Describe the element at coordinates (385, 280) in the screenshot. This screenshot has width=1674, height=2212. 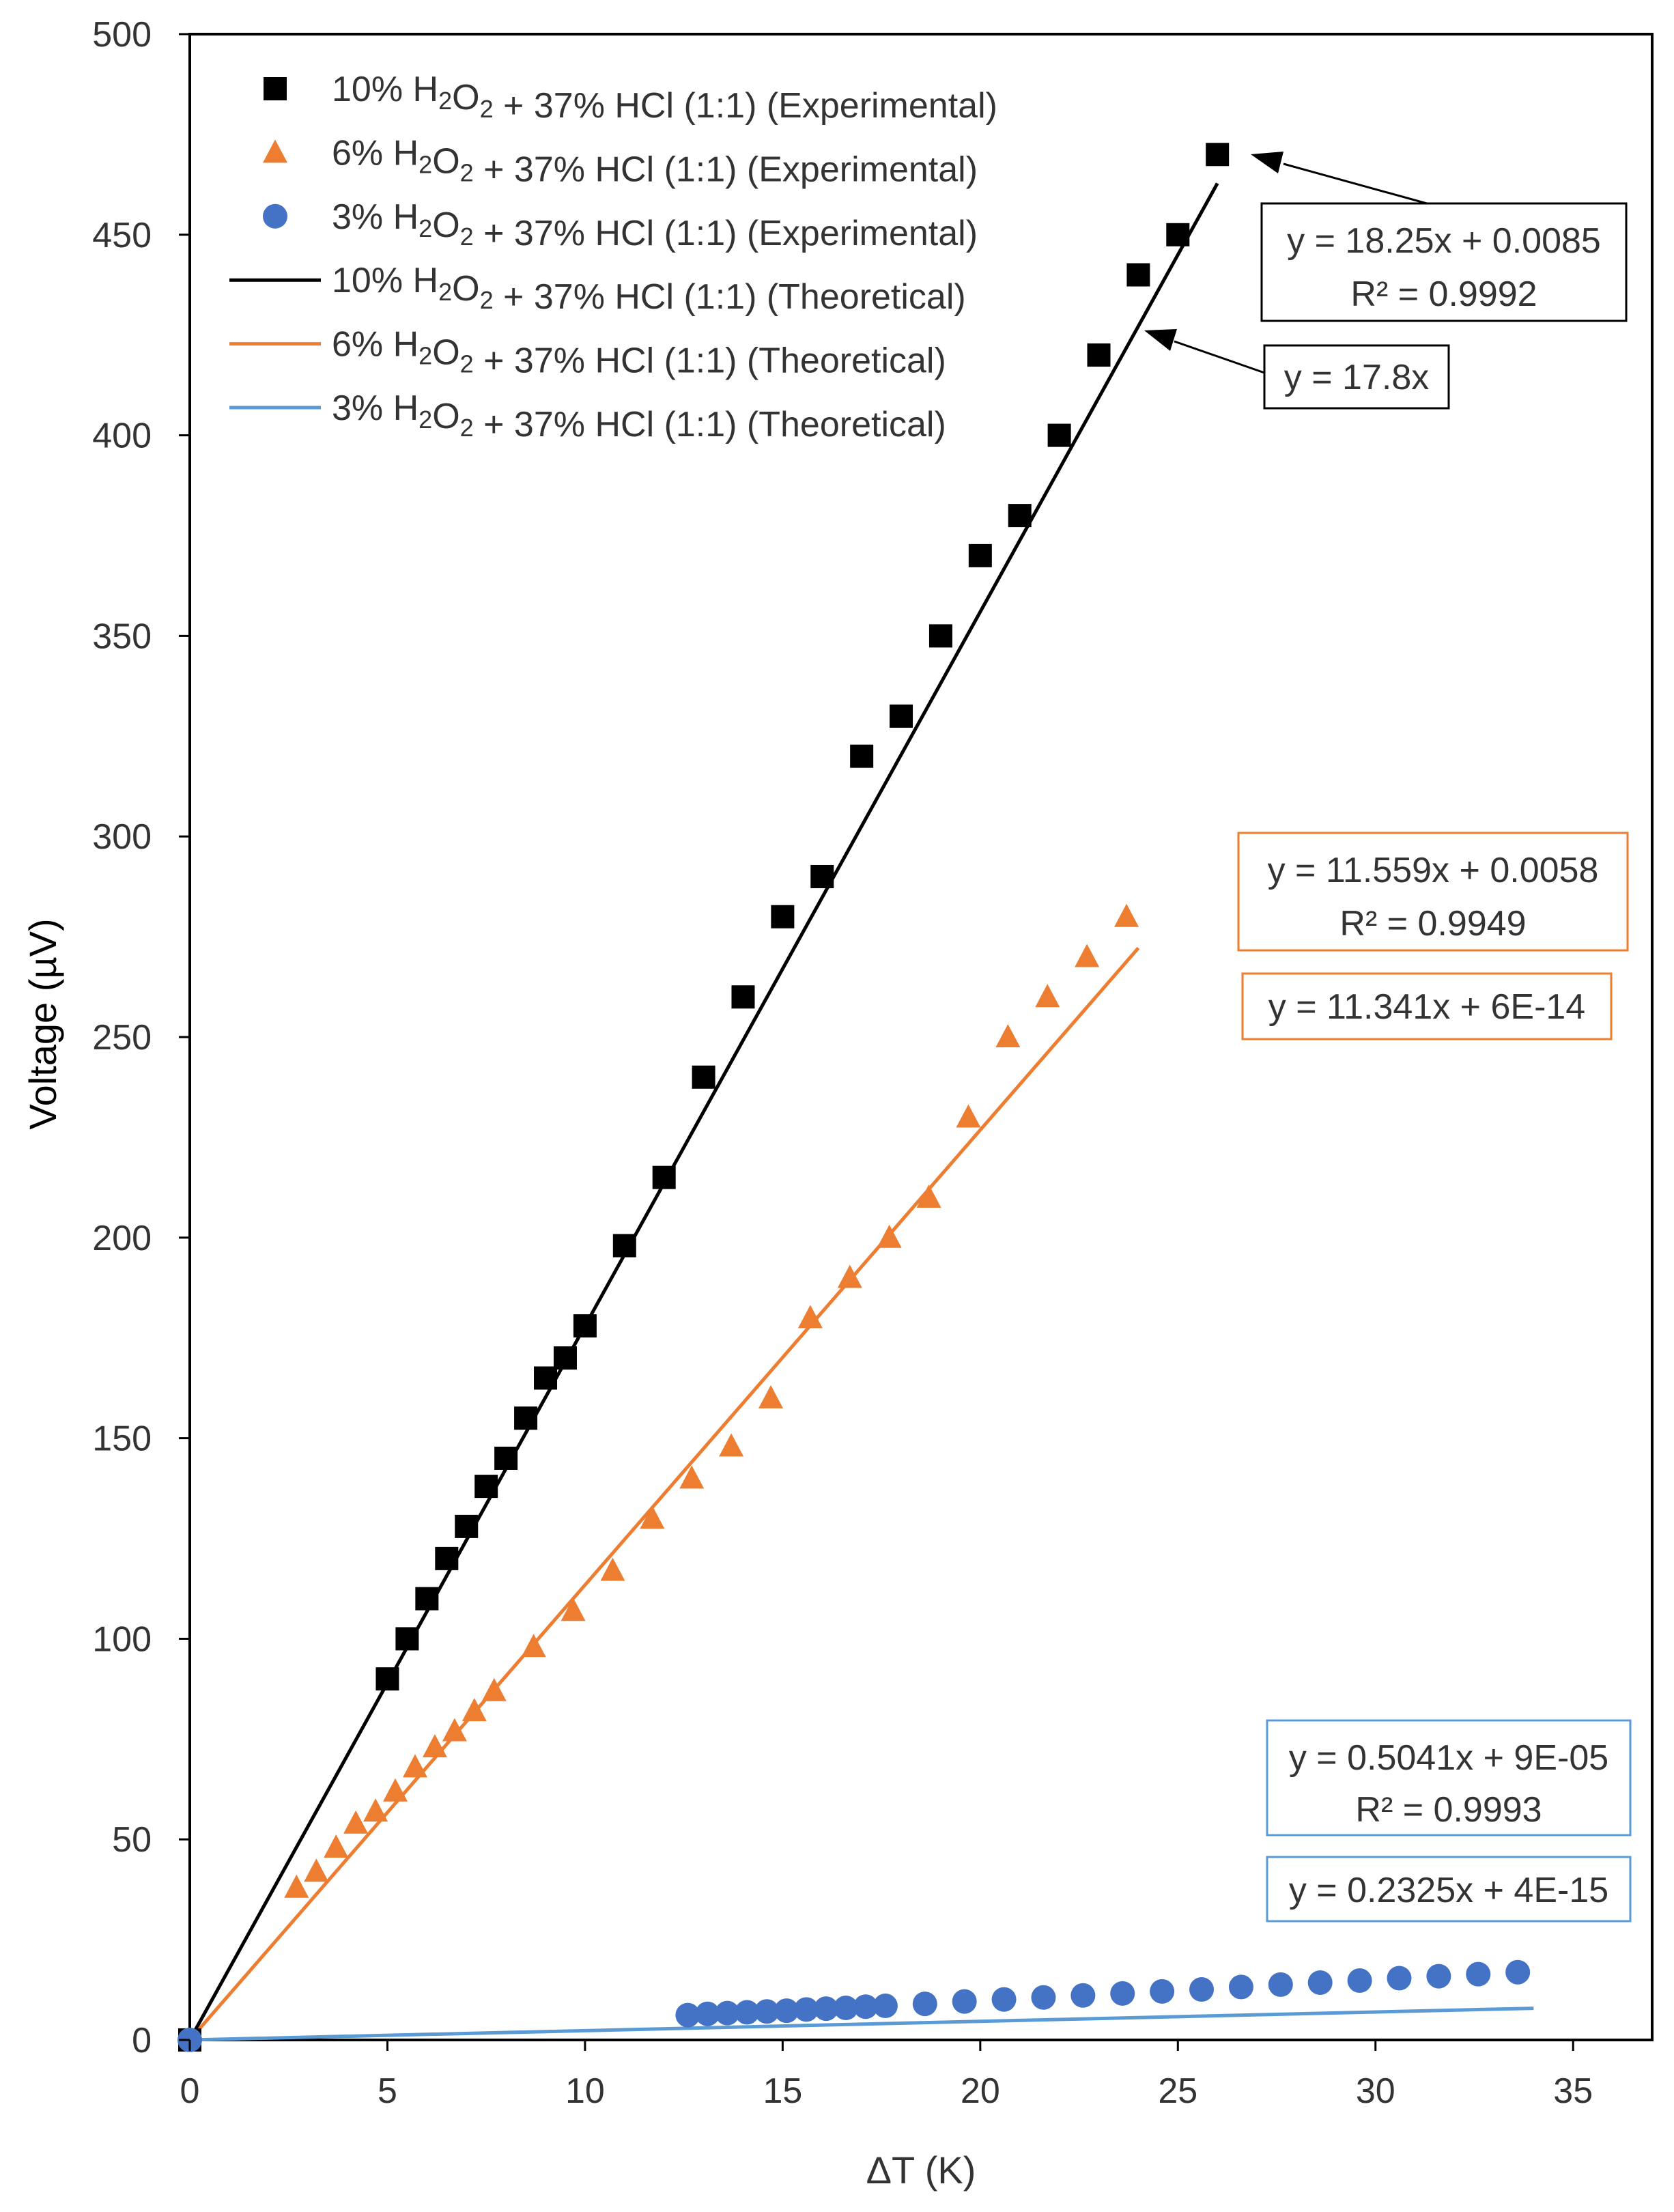
I see `legend-text: 10% H` at that location.